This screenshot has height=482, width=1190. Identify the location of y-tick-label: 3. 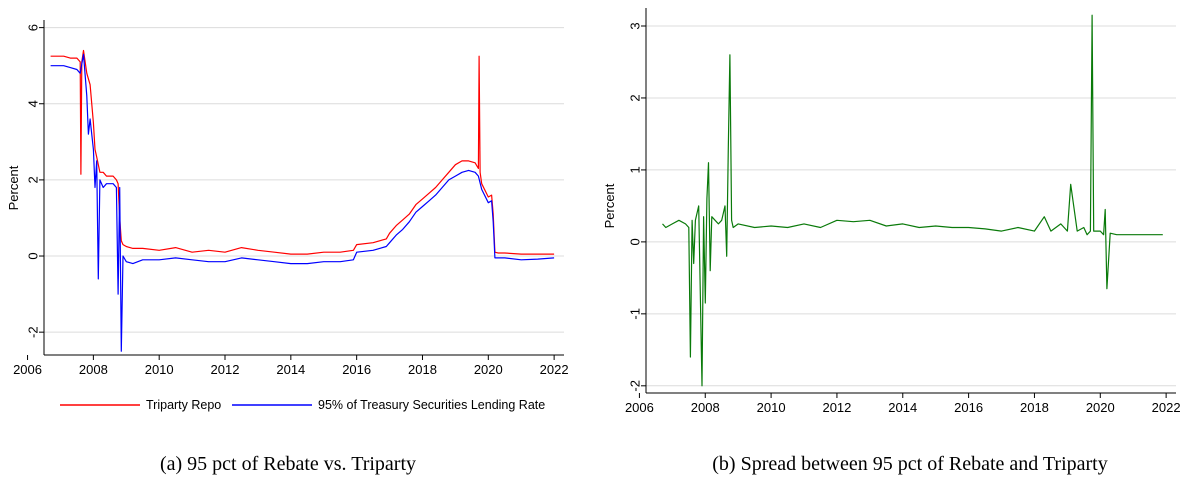
(634, 25).